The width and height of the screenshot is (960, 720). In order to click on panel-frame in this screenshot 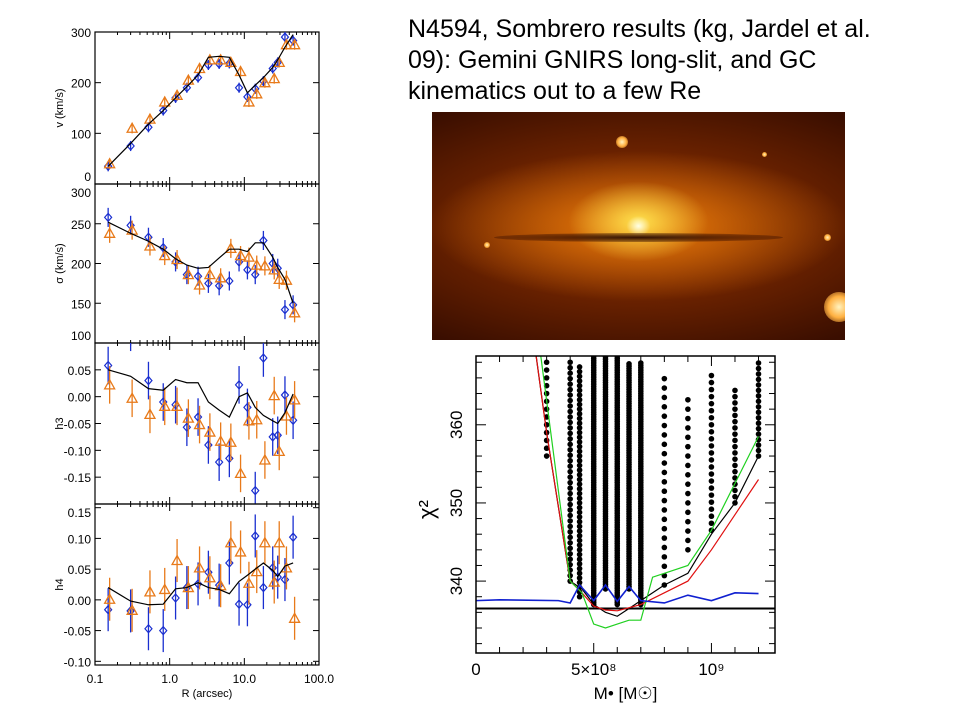, I will do `click(207, 584)`.